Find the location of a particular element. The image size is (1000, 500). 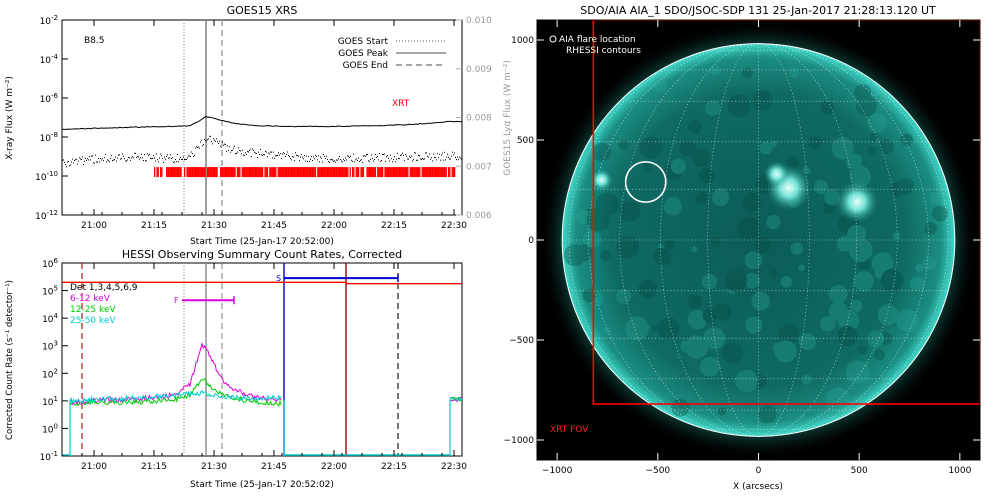

goes-legend-label: GOES Peak is located at coordinates (363, 54).